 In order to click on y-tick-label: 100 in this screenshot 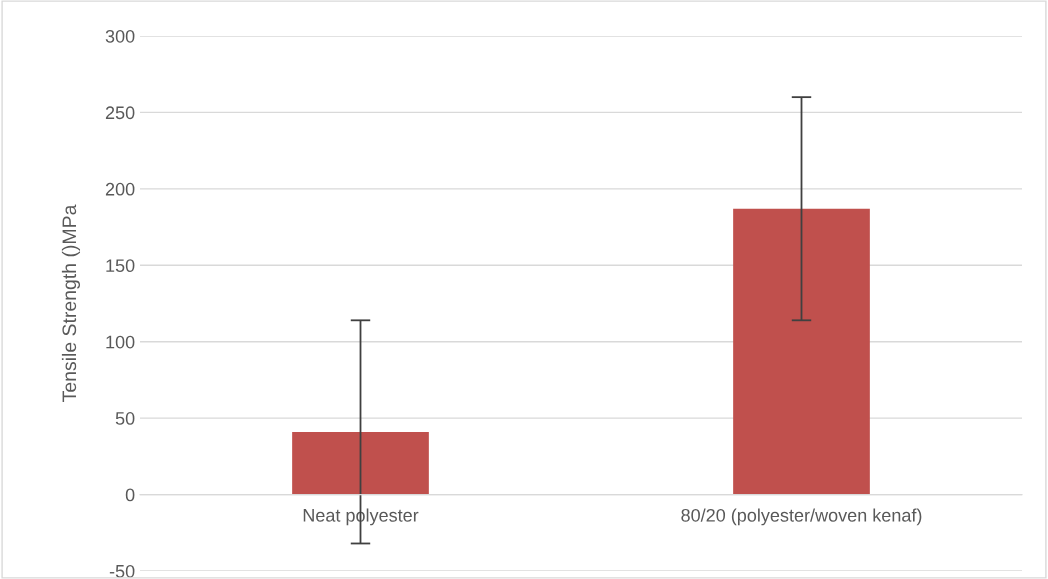, I will do `click(120, 342)`.